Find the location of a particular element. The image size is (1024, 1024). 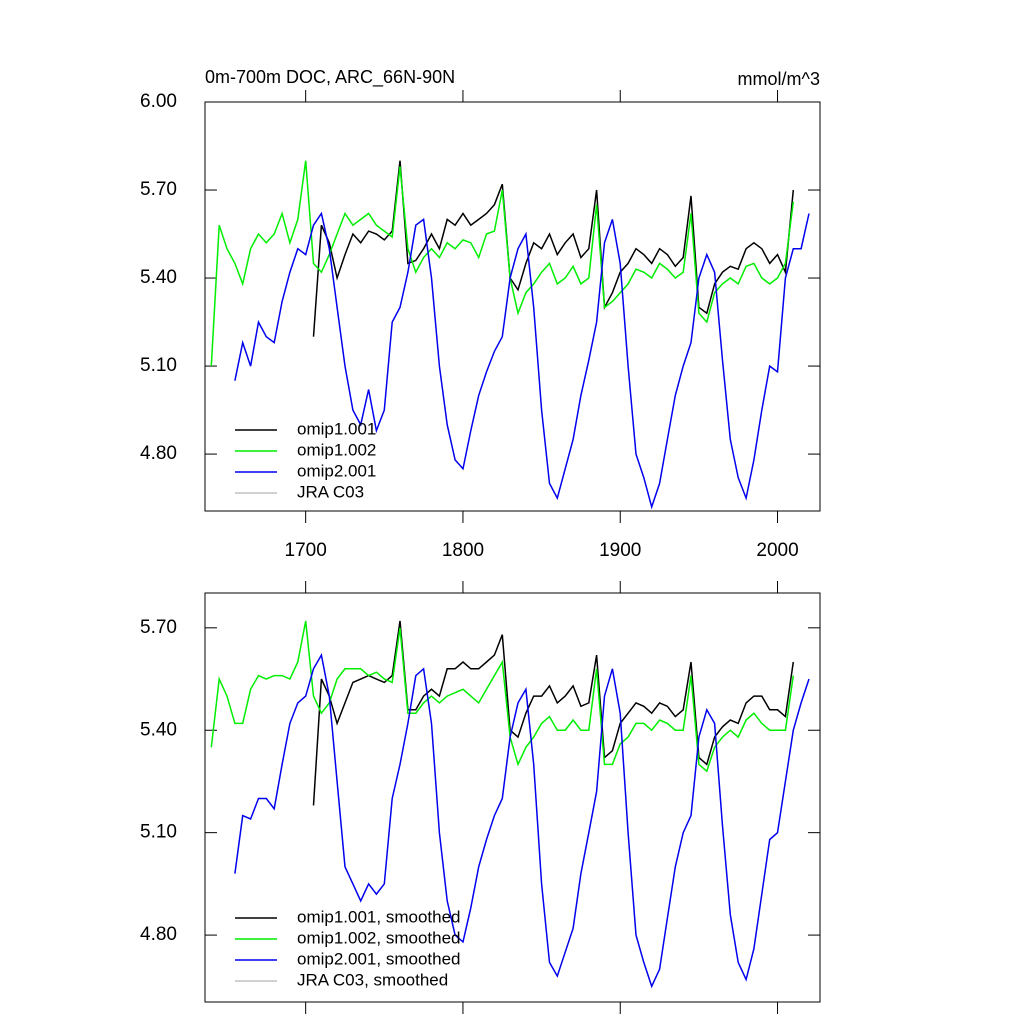

chart-title: 0m-700m DOC, ARC_66N-90N is located at coordinates (330, 77).